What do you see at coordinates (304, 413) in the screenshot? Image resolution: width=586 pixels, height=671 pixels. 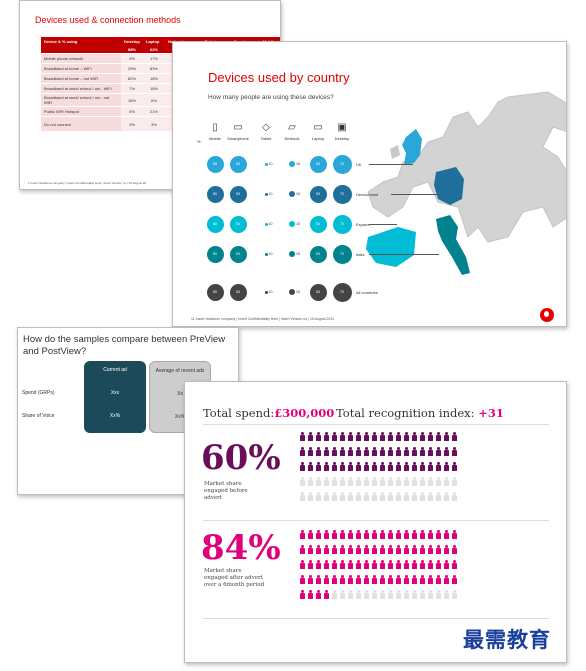 I see `total-spend-value: £300,000` at bounding box center [304, 413].